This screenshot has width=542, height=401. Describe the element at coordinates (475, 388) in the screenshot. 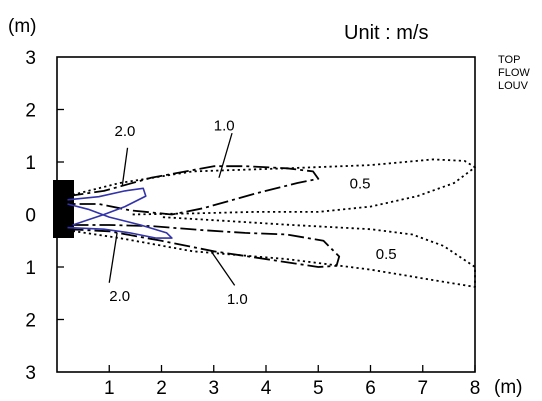

I see `x-tick-label: 8` at that location.